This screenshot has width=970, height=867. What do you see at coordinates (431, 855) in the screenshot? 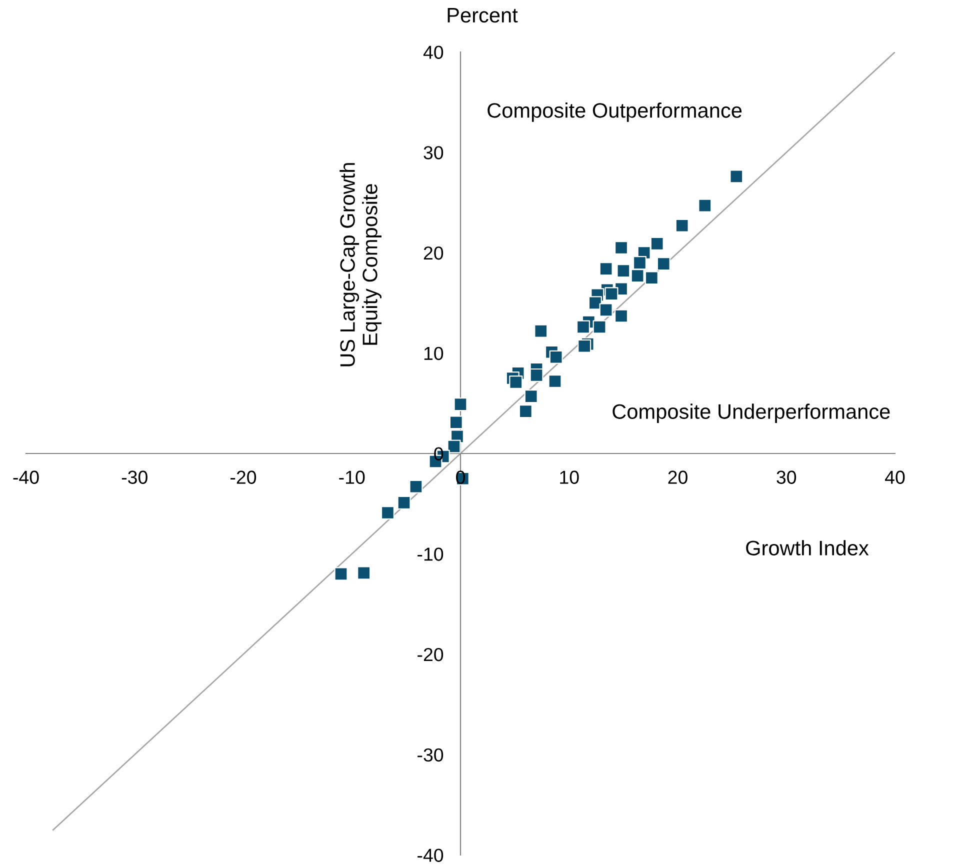
I see `y-tick-label: -40` at bounding box center [431, 855].